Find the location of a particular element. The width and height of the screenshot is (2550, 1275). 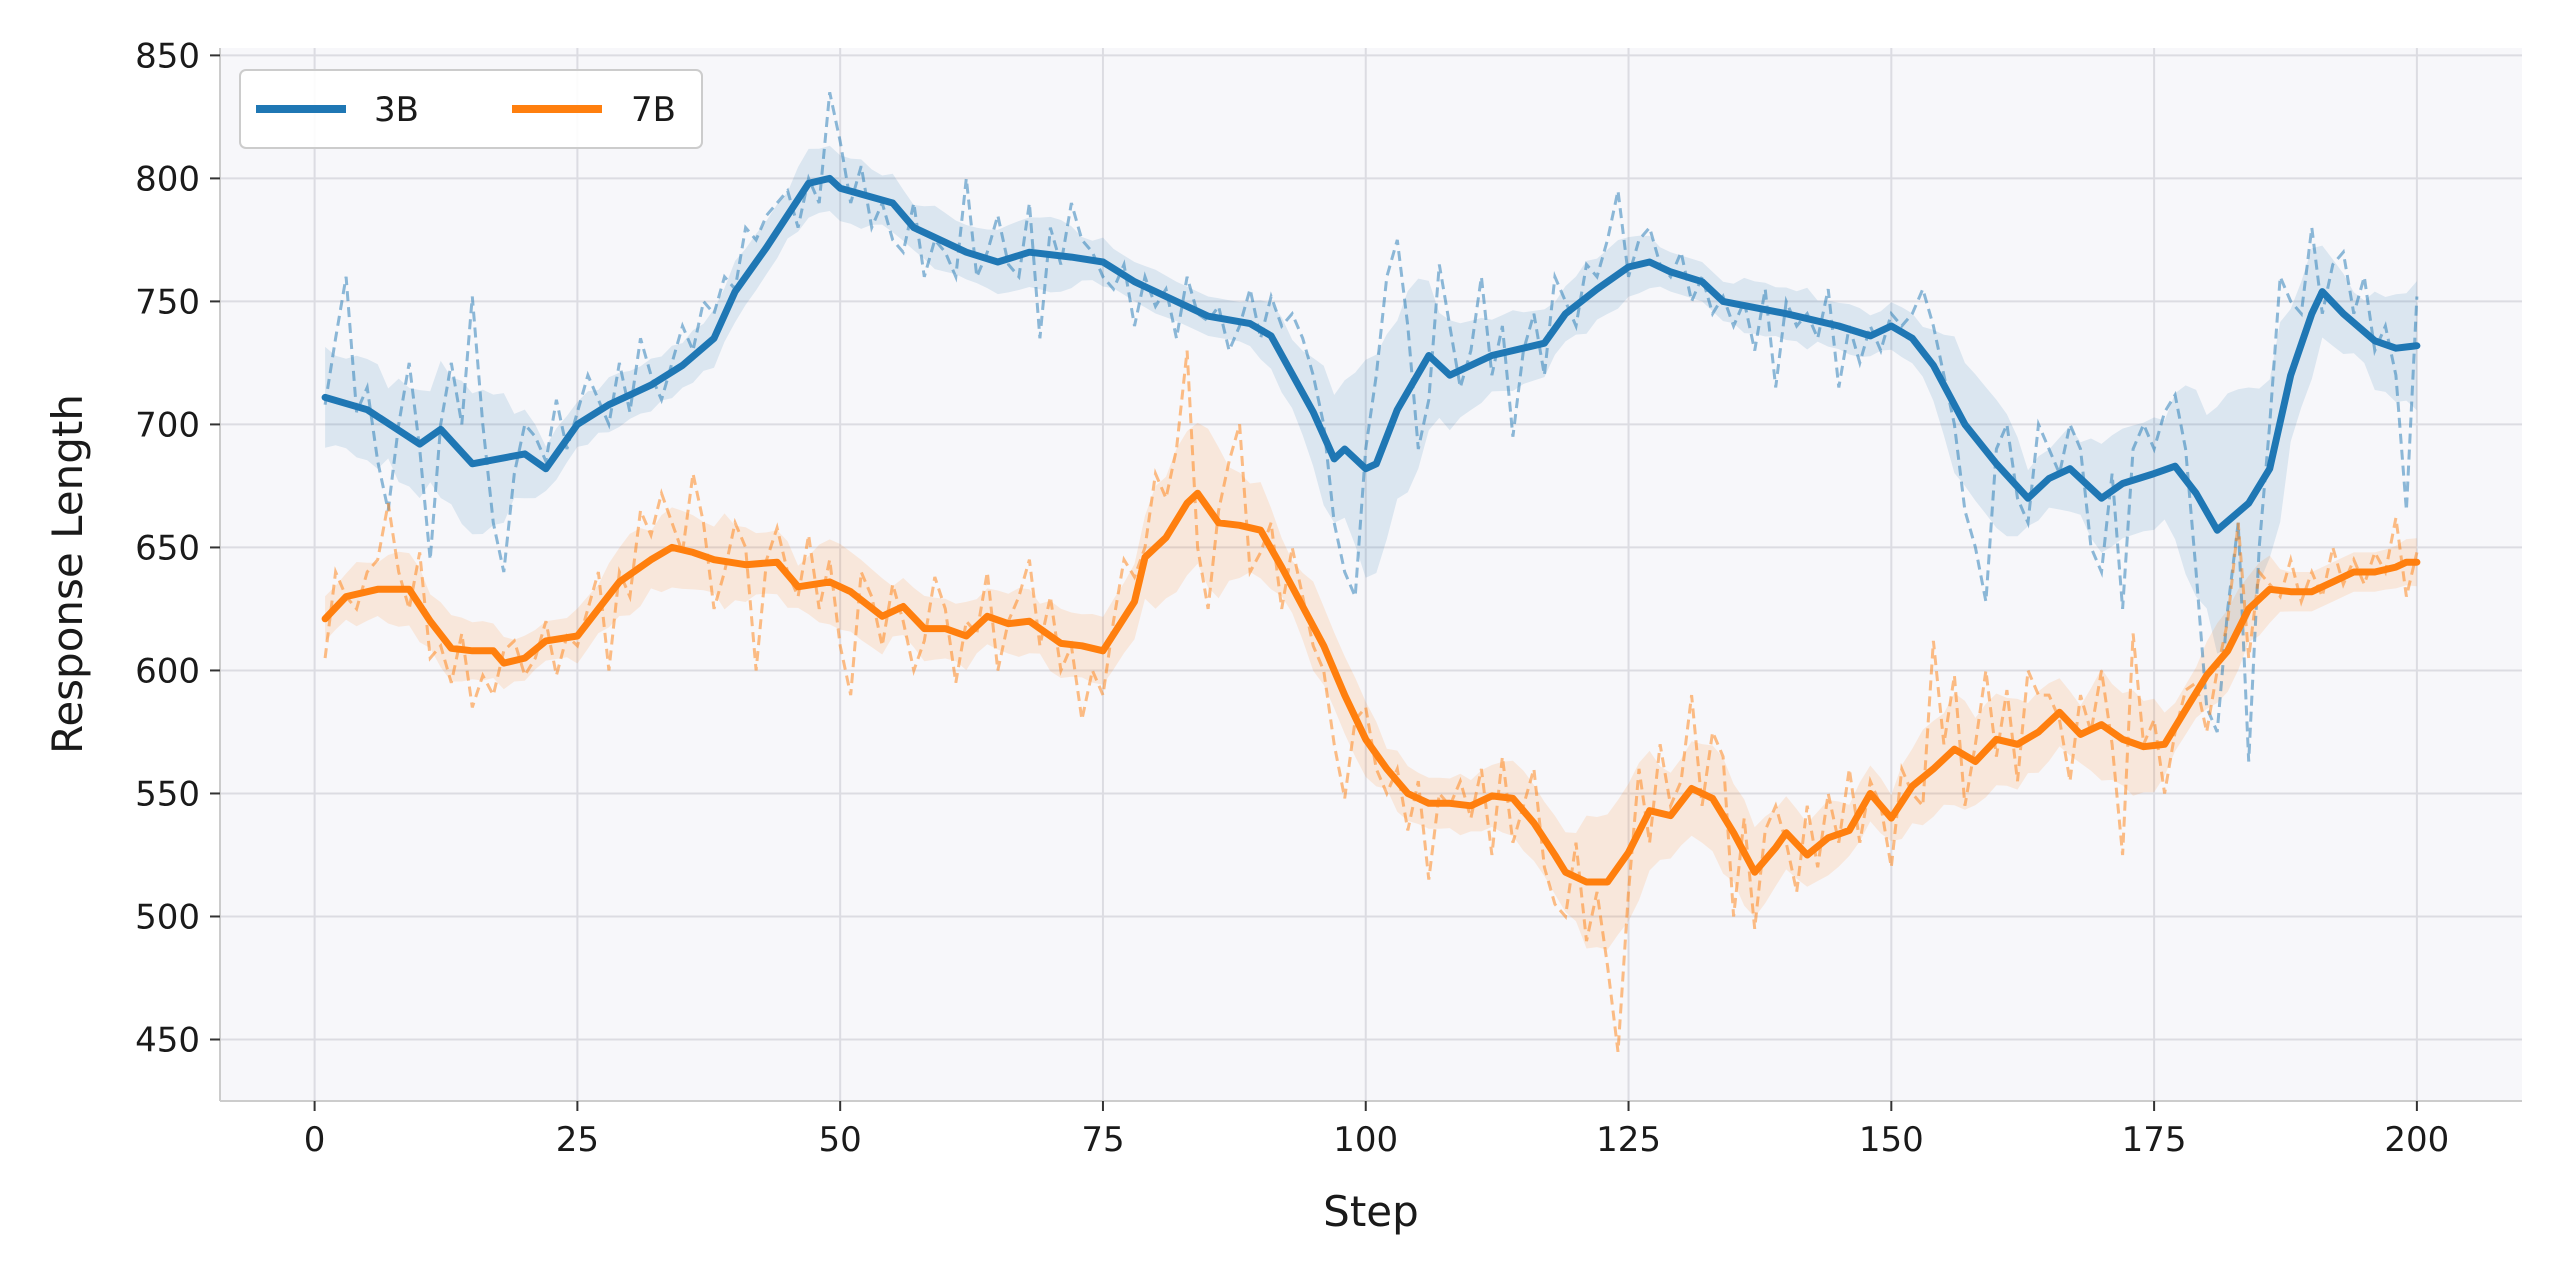

y-axis-ticks: 450 500 550 600 650 700 750 800 850 is located at coordinates (177, 548).